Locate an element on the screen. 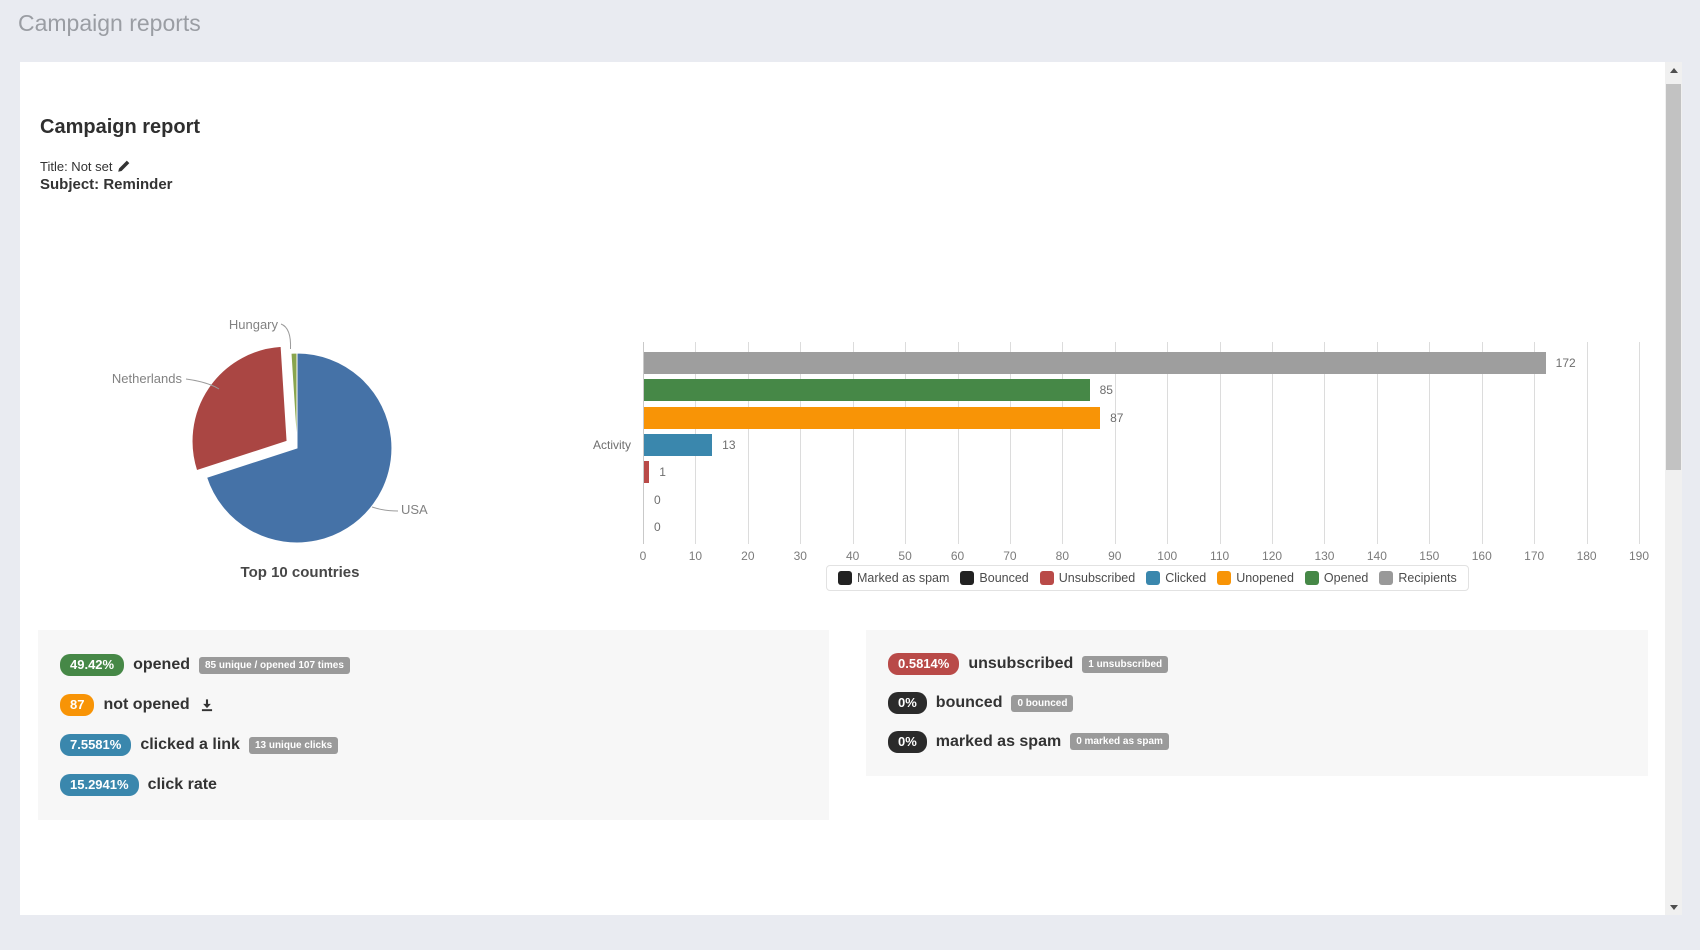 The width and height of the screenshot is (1700, 950). pie-chart-title: Top 10 countries is located at coordinates (300, 572).